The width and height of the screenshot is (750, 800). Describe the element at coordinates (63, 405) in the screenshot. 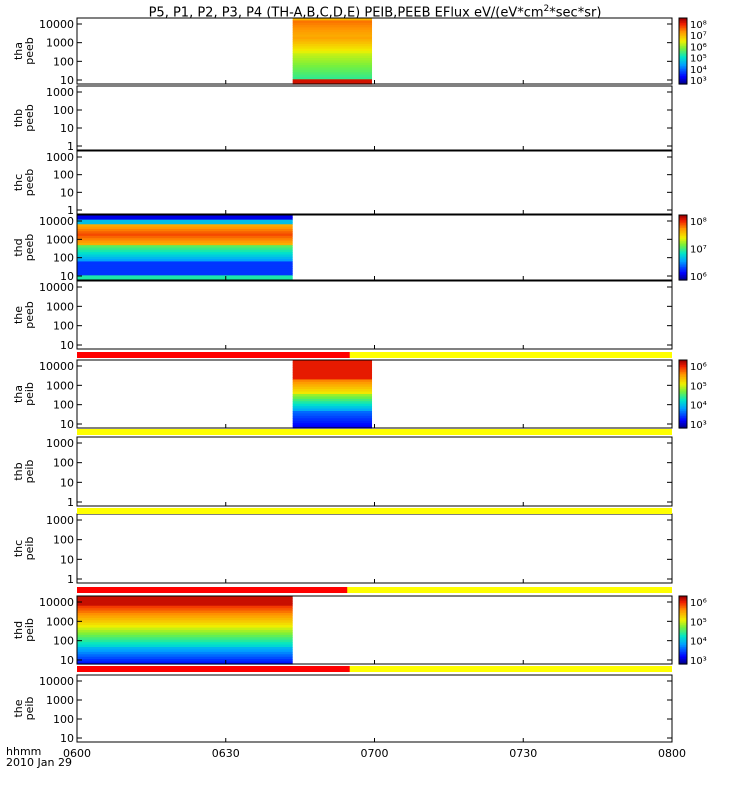

I see `y-tick-label: 100` at that location.